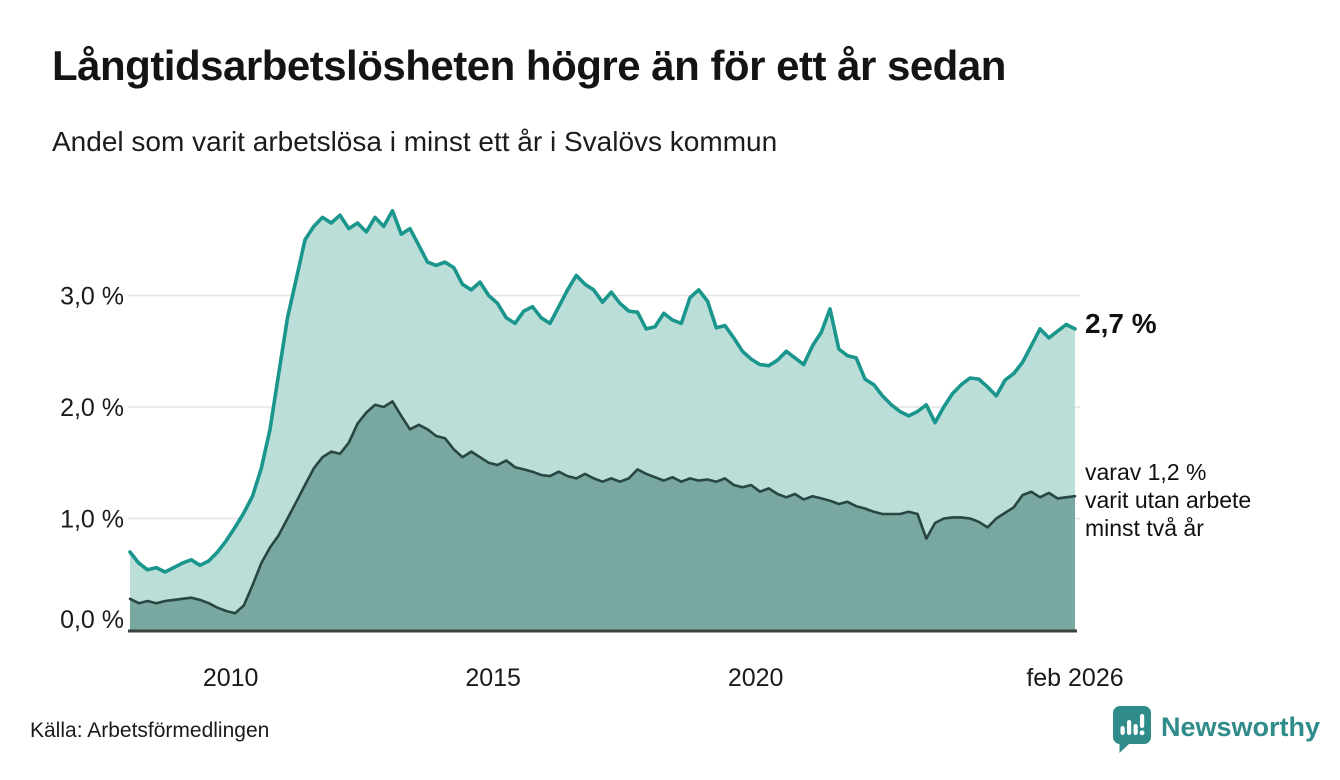 Image resolution: width=1340 pixels, height=780 pixels. Describe the element at coordinates (92, 620) in the screenshot. I see `y-tick-label: 0,0 %` at that location.